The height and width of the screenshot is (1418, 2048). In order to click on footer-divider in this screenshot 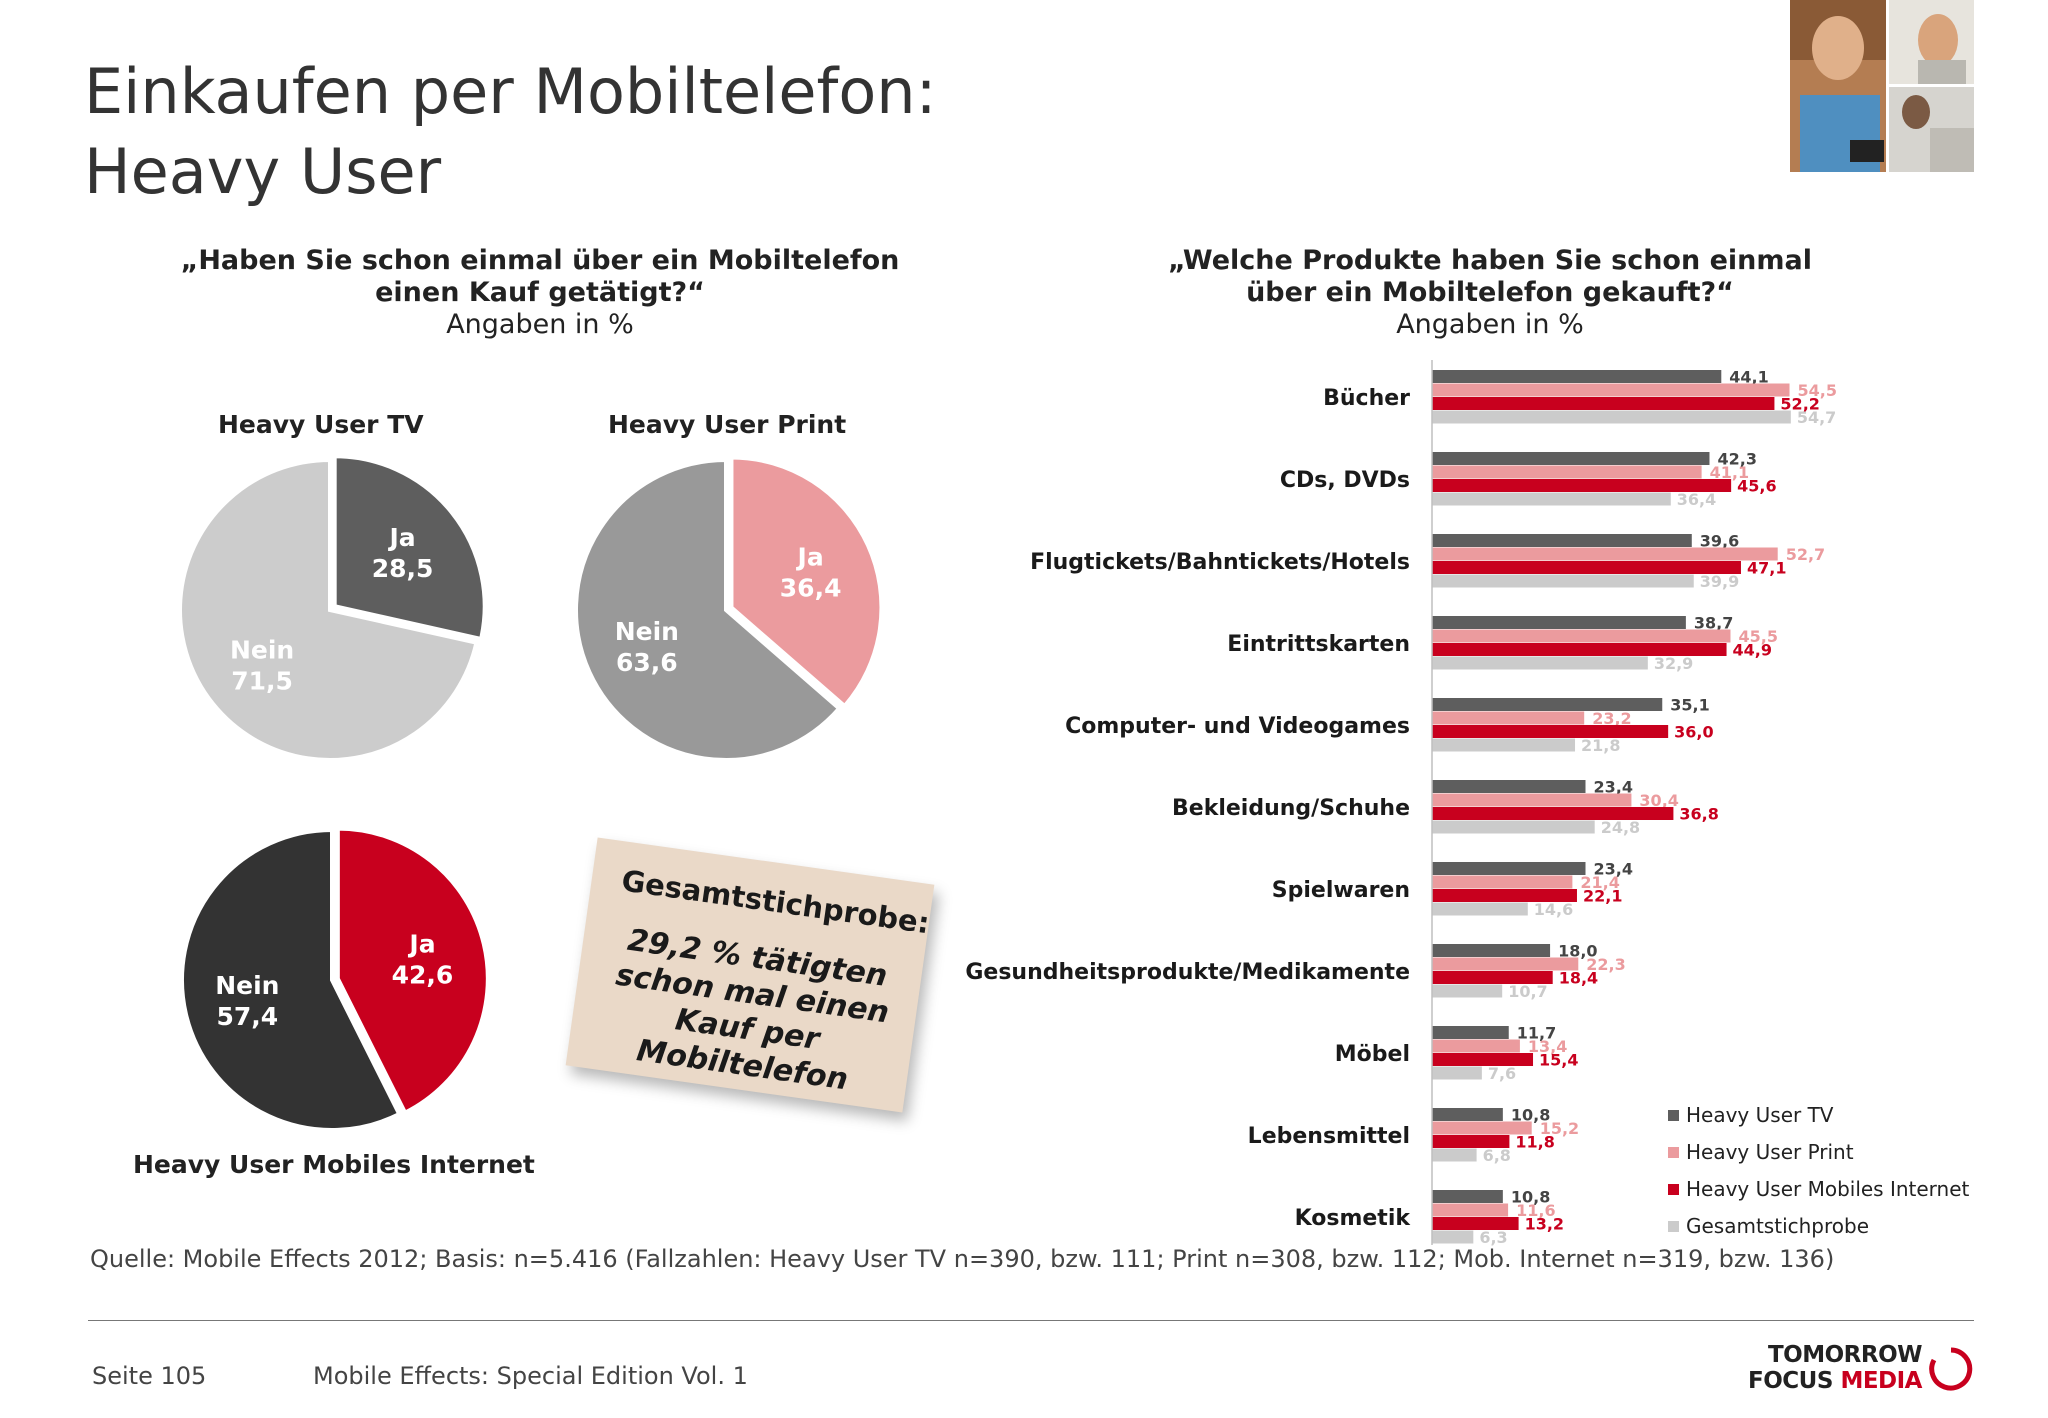, I will do `click(1031, 1320)`.